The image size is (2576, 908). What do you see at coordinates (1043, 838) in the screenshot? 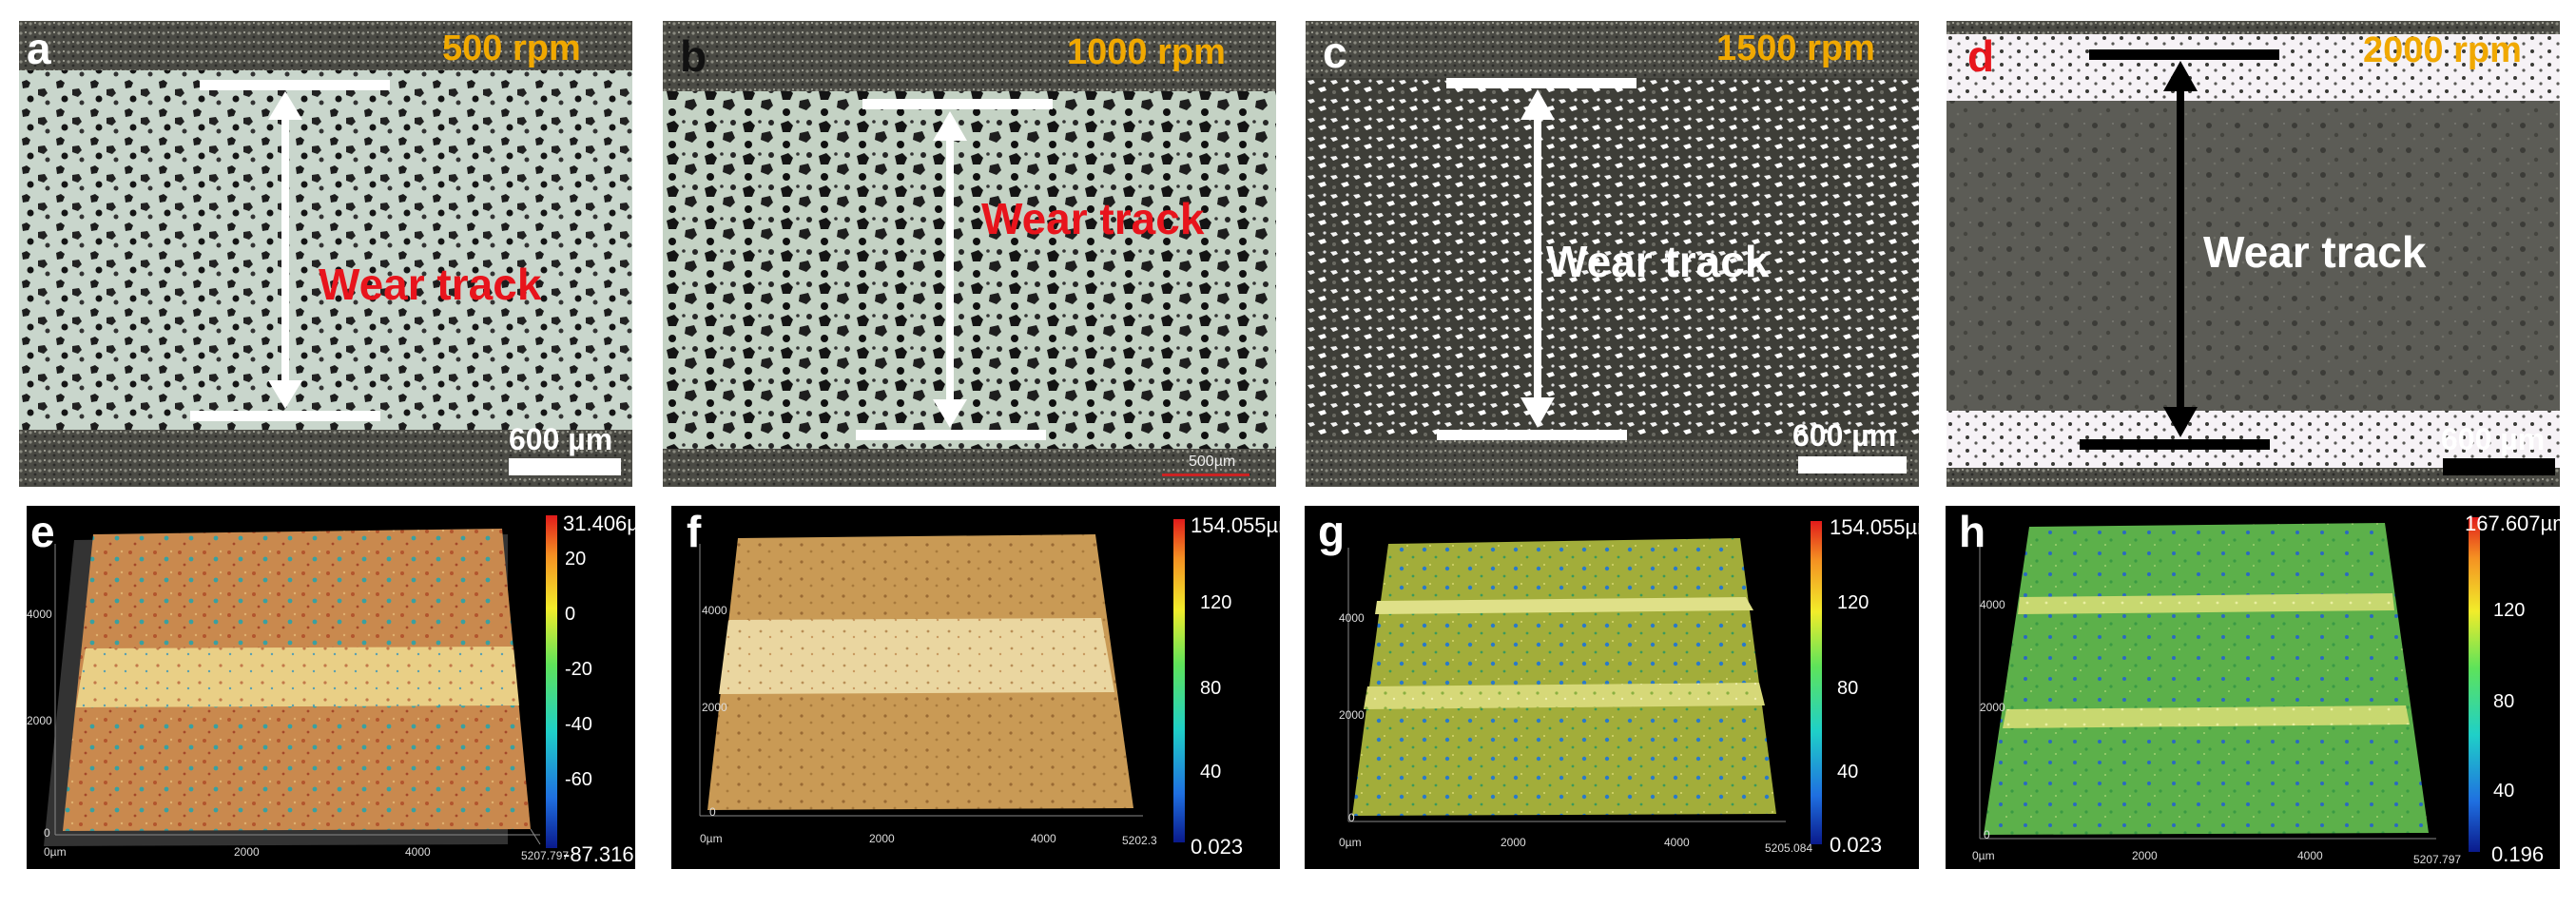
I see `x-tick-f-4000: 4000` at bounding box center [1043, 838].